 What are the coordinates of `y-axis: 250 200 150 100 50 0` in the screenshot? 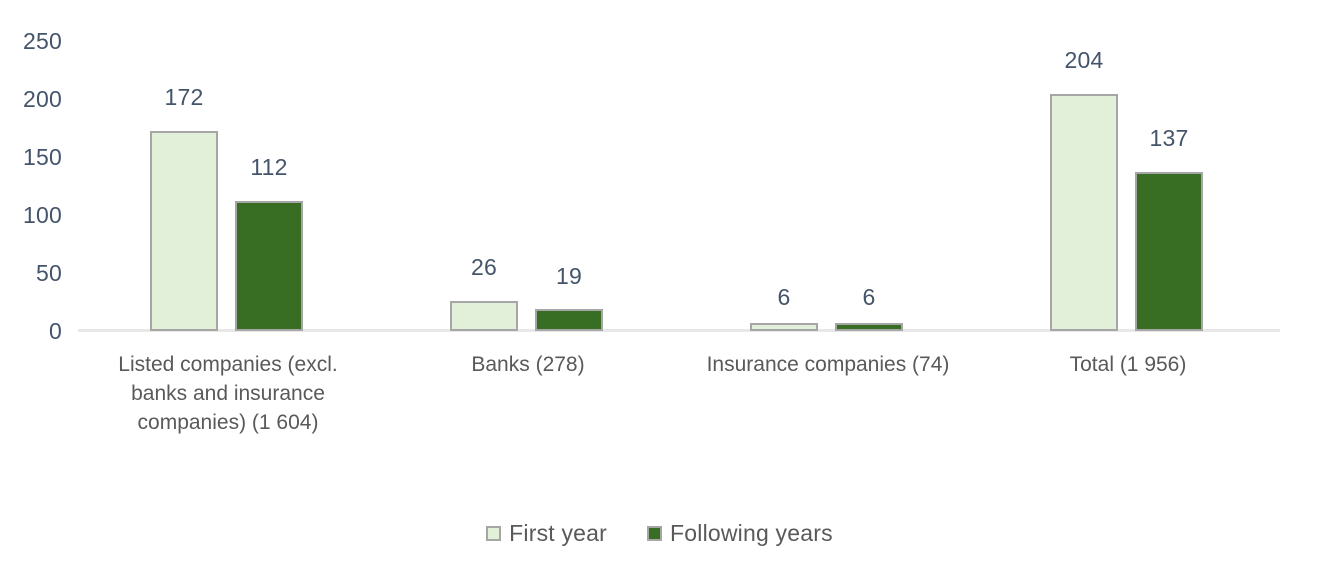 It's located at (31, 172).